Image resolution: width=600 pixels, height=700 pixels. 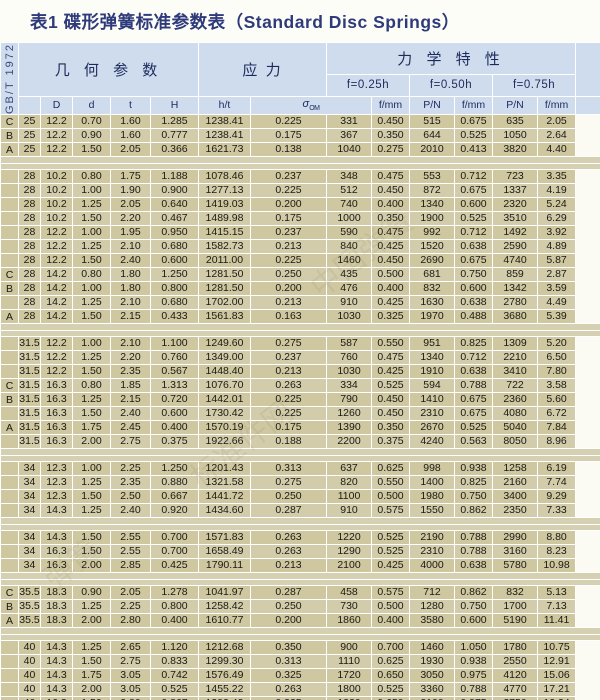 I want to click on header-geometry-group: 几 何 参 数, so click(x=108, y=69).